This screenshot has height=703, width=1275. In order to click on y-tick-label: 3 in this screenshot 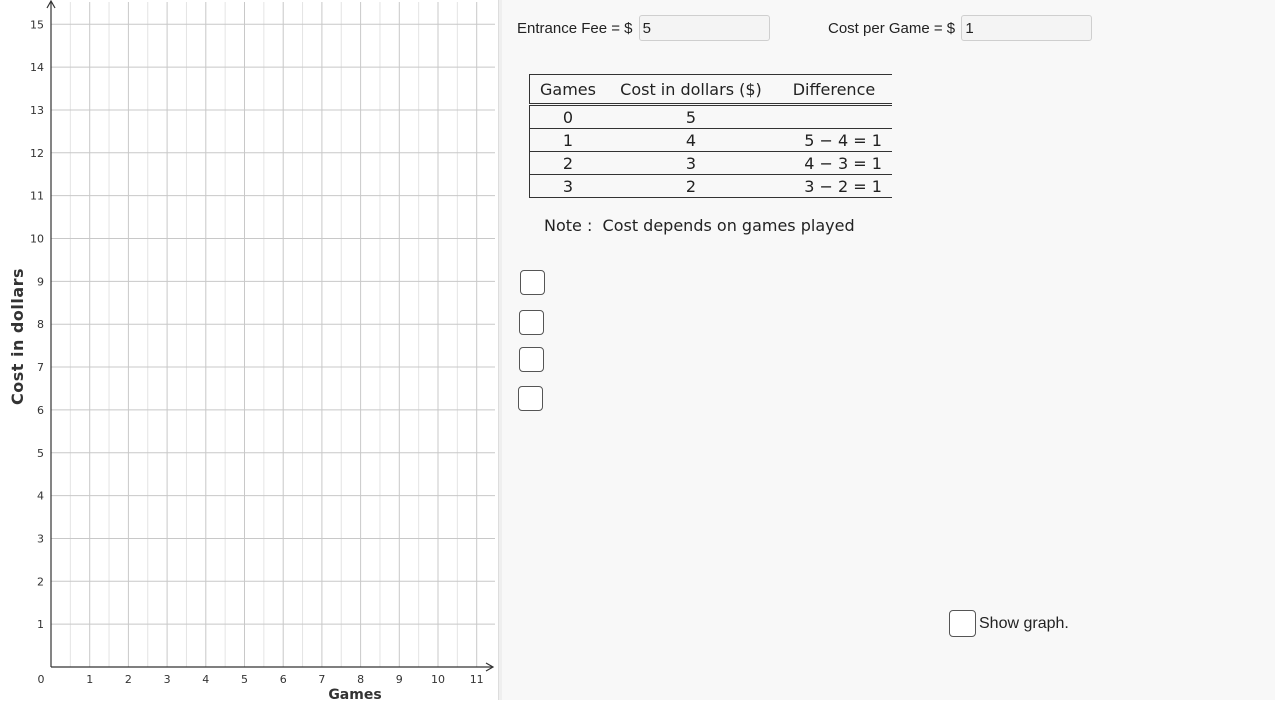, I will do `click(40, 538)`.